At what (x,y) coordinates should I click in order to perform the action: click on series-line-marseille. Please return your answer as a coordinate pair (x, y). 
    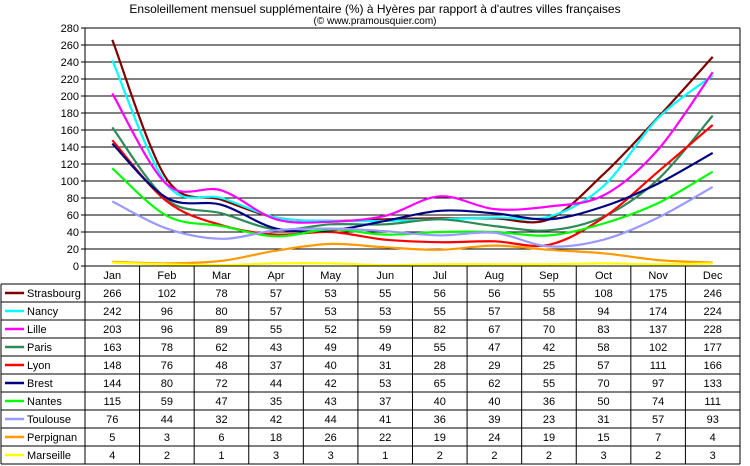
    Looking at the image, I should click on (412, 264).